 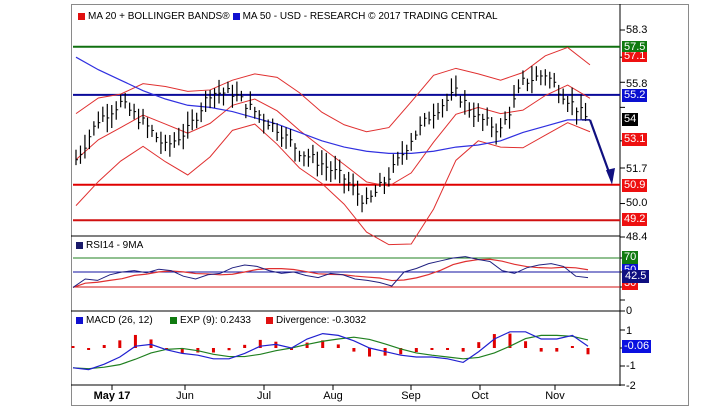 I want to click on x-axis-ticks, so click(x=333, y=387).